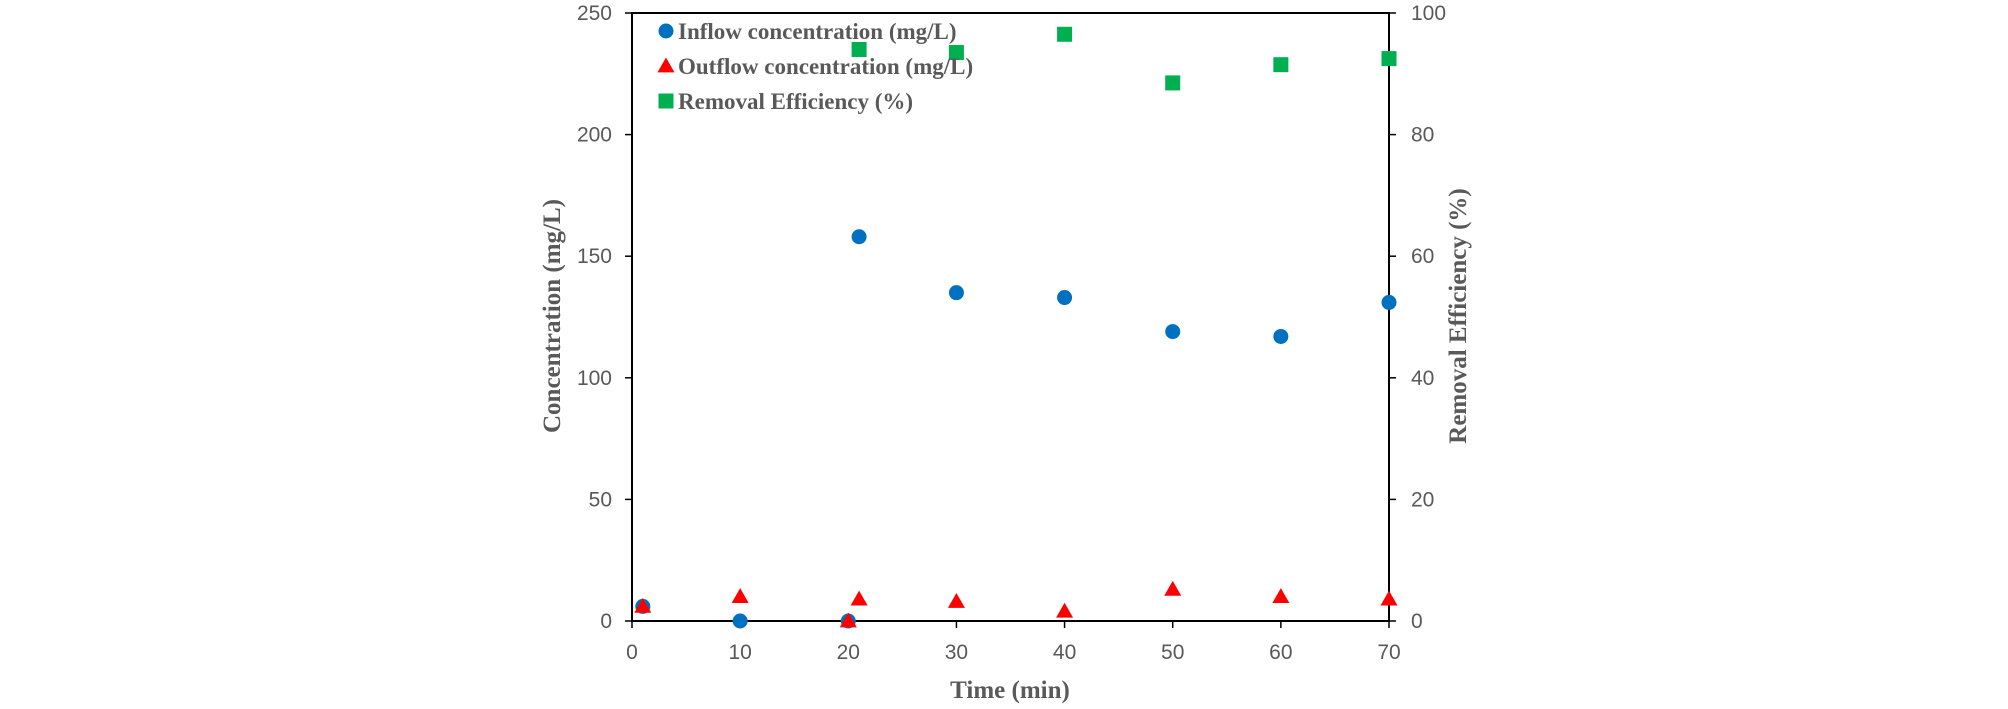 The image size is (2008, 709). I want to click on x-tick-label: 0, so click(632, 652).